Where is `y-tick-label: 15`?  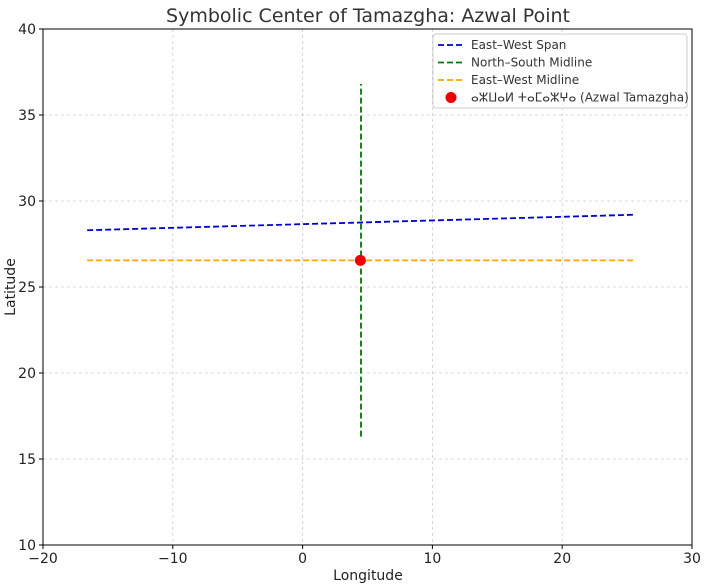
y-tick-label: 15 is located at coordinates (27, 460).